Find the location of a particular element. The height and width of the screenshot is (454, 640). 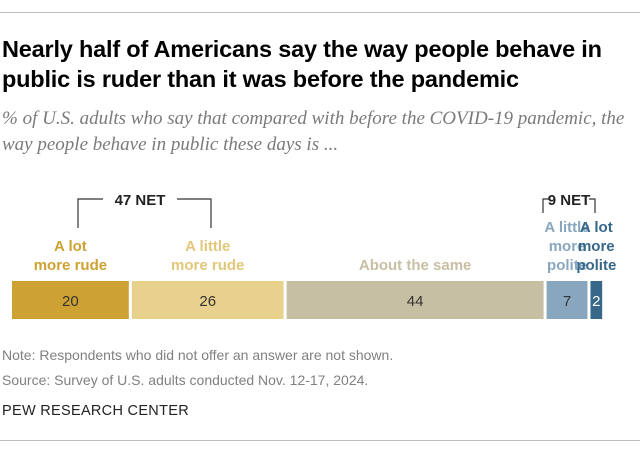

net-polite-bracket is located at coordinates (569, 205).